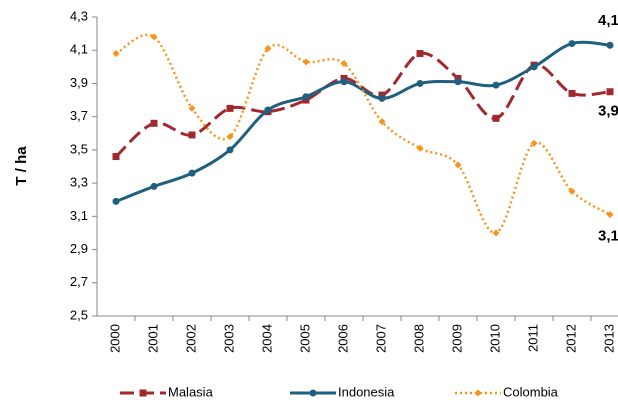 This screenshot has width=618, height=404. I want to click on y-tick-label: 3,3, so click(79, 182).